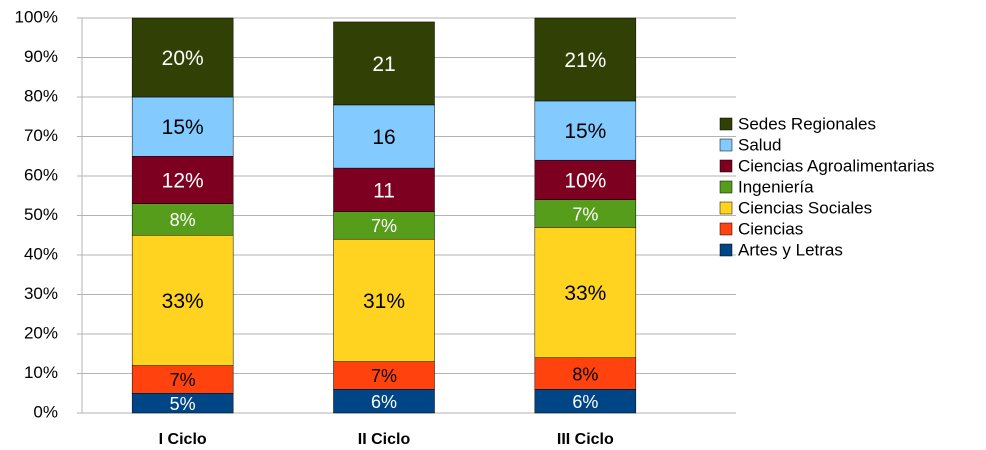  I want to click on y-tick-label: 90%, so click(41, 56).